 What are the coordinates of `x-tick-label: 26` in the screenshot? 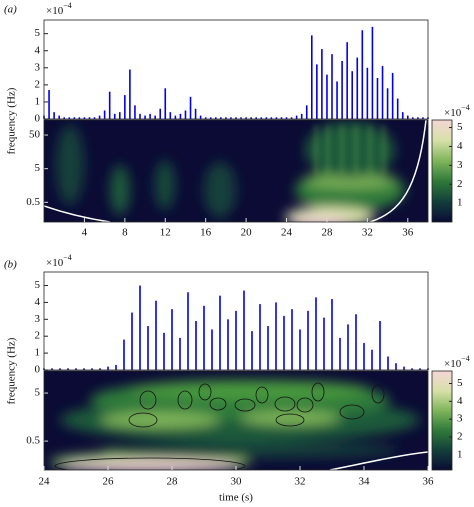 It's located at (109, 482).